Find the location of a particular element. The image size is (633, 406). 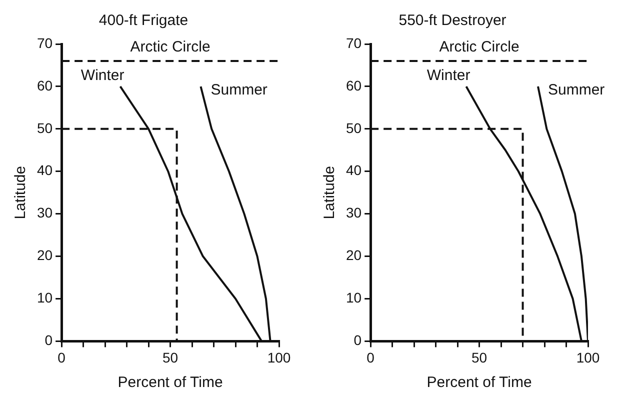

chart-title: 400-ft Frigate is located at coordinates (143, 21).